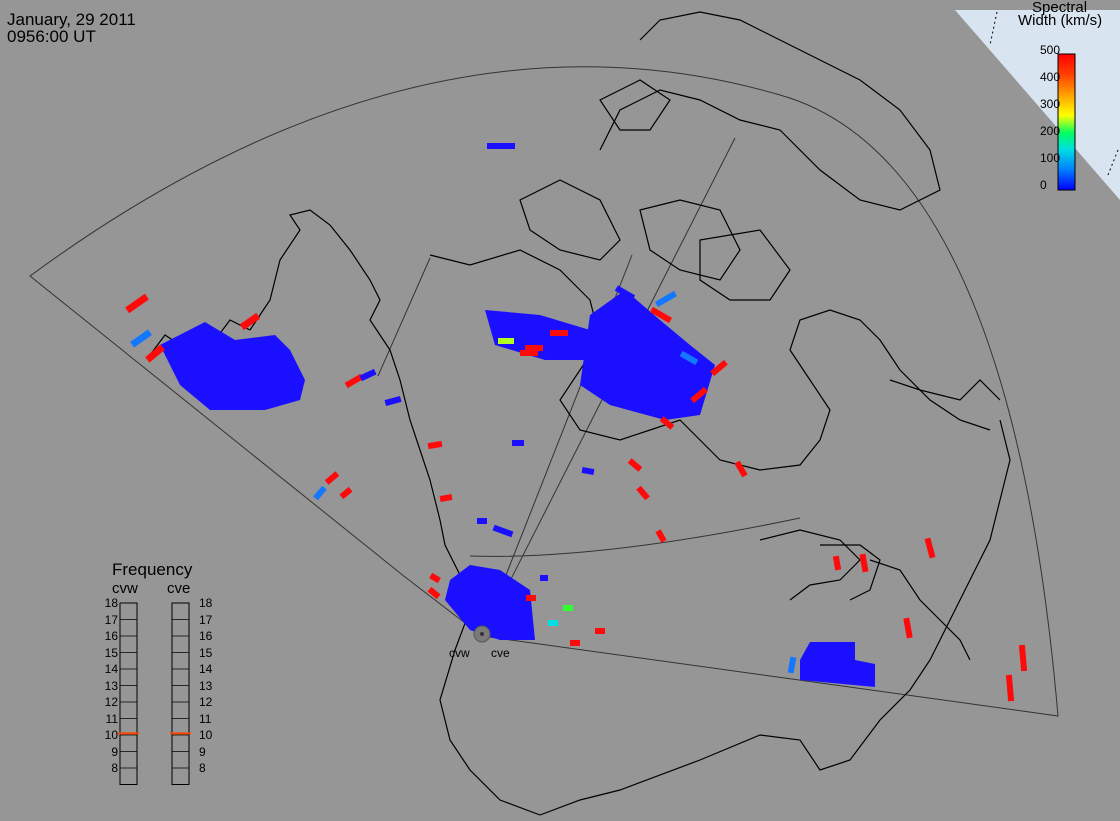 The image size is (1120, 821). Describe the element at coordinates (837, 664) in the screenshot. I see `echo-cluster-east` at that location.